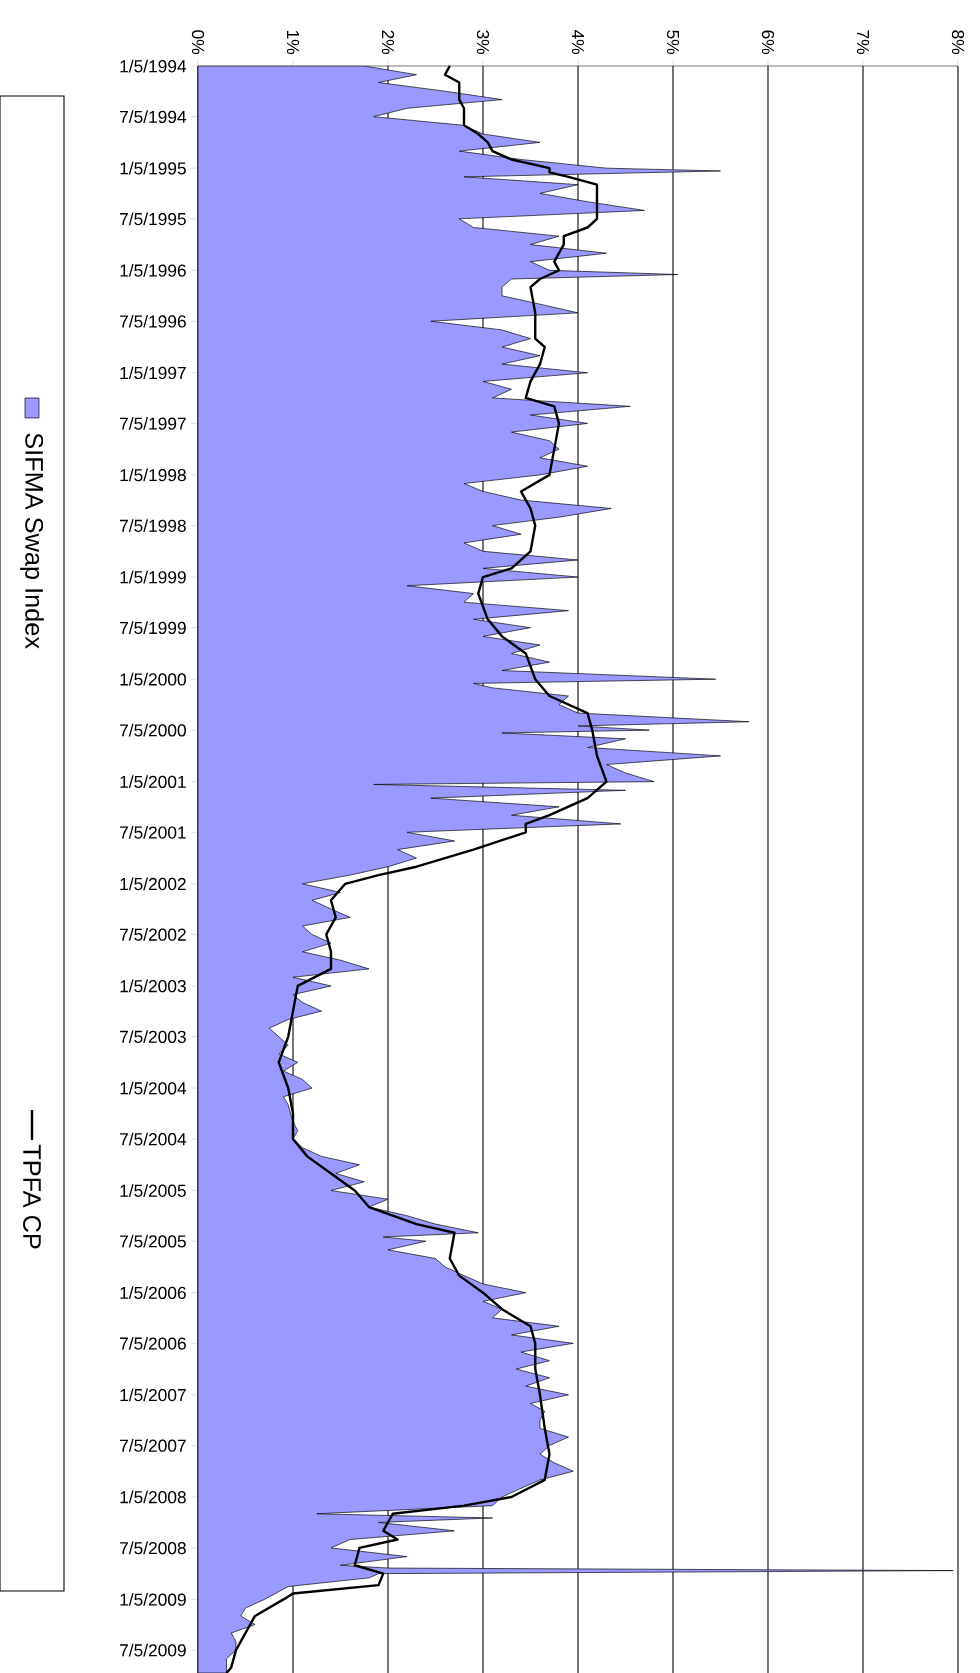 The image size is (980, 1673). What do you see at coordinates (153, 1445) in the screenshot?
I see `y-tick-label: 7/5/2007` at bounding box center [153, 1445].